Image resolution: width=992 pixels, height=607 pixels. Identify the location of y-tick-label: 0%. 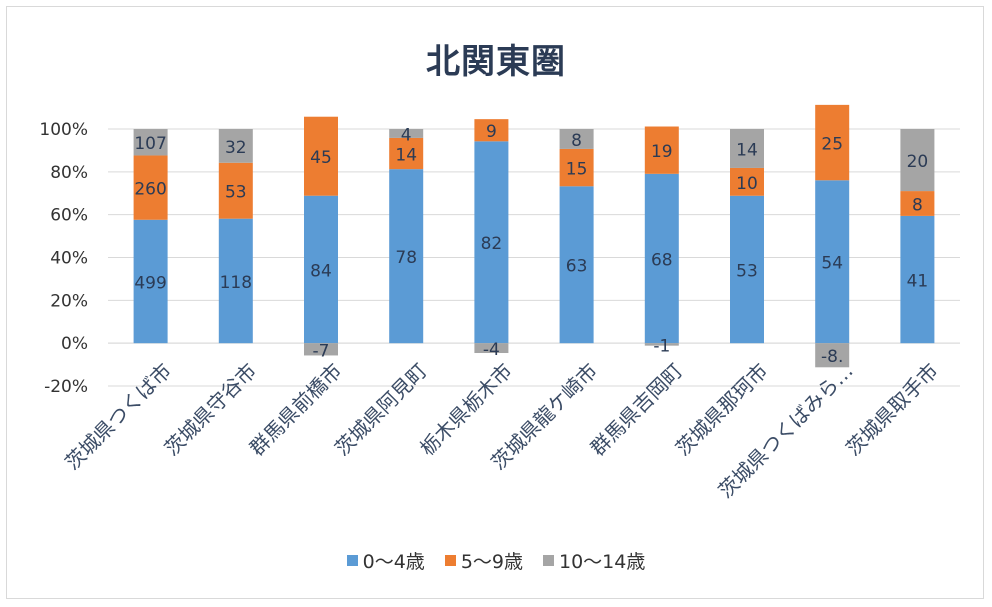
(74, 344).